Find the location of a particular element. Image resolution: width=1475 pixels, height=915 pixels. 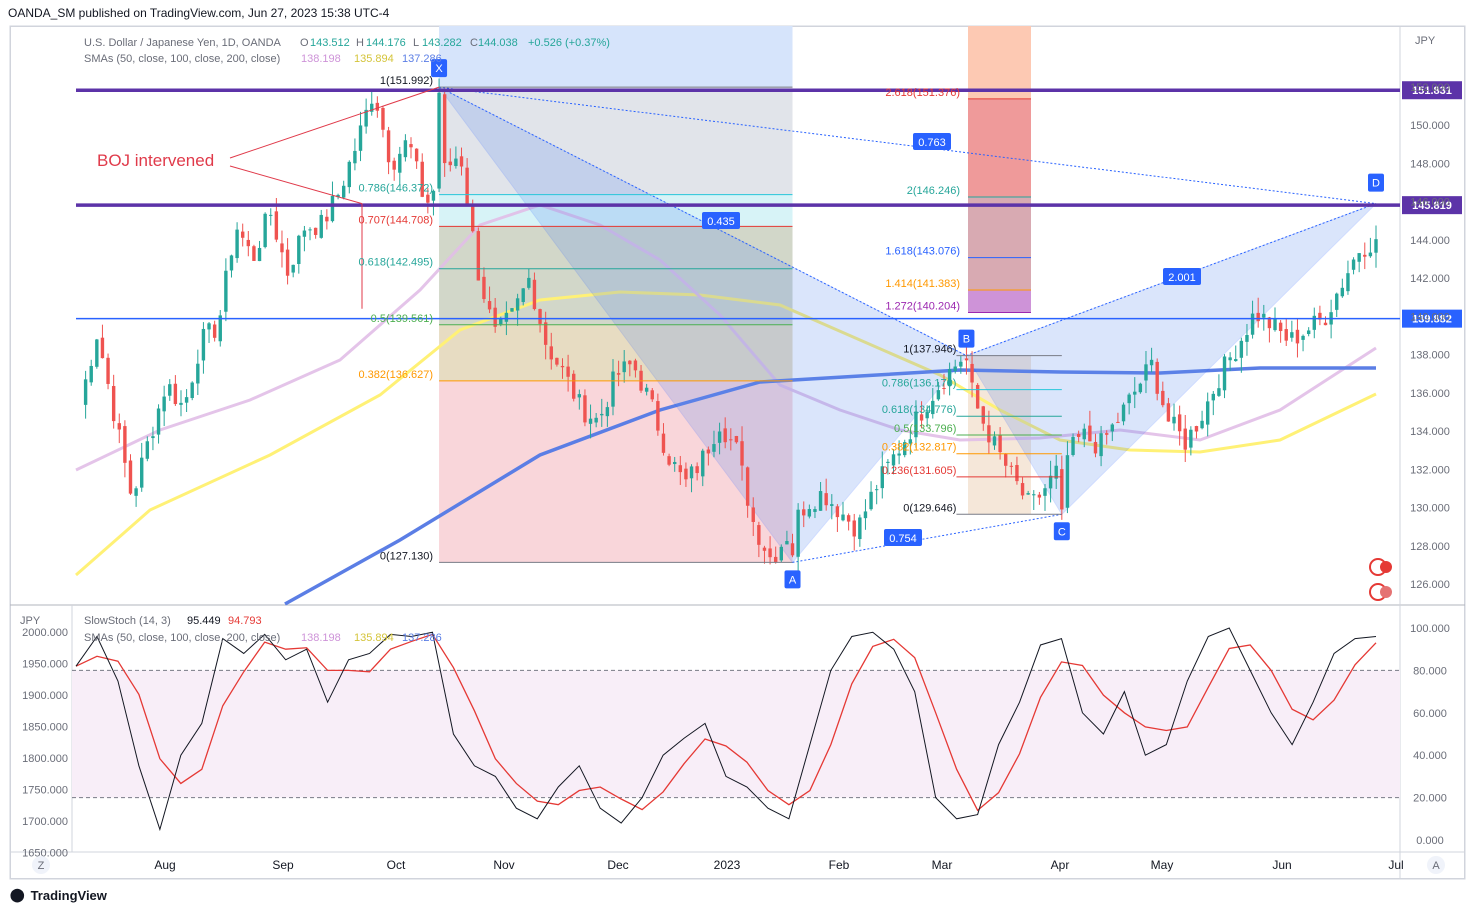

fib-xa-label: 0.5(139.561) is located at coordinates (402, 319).